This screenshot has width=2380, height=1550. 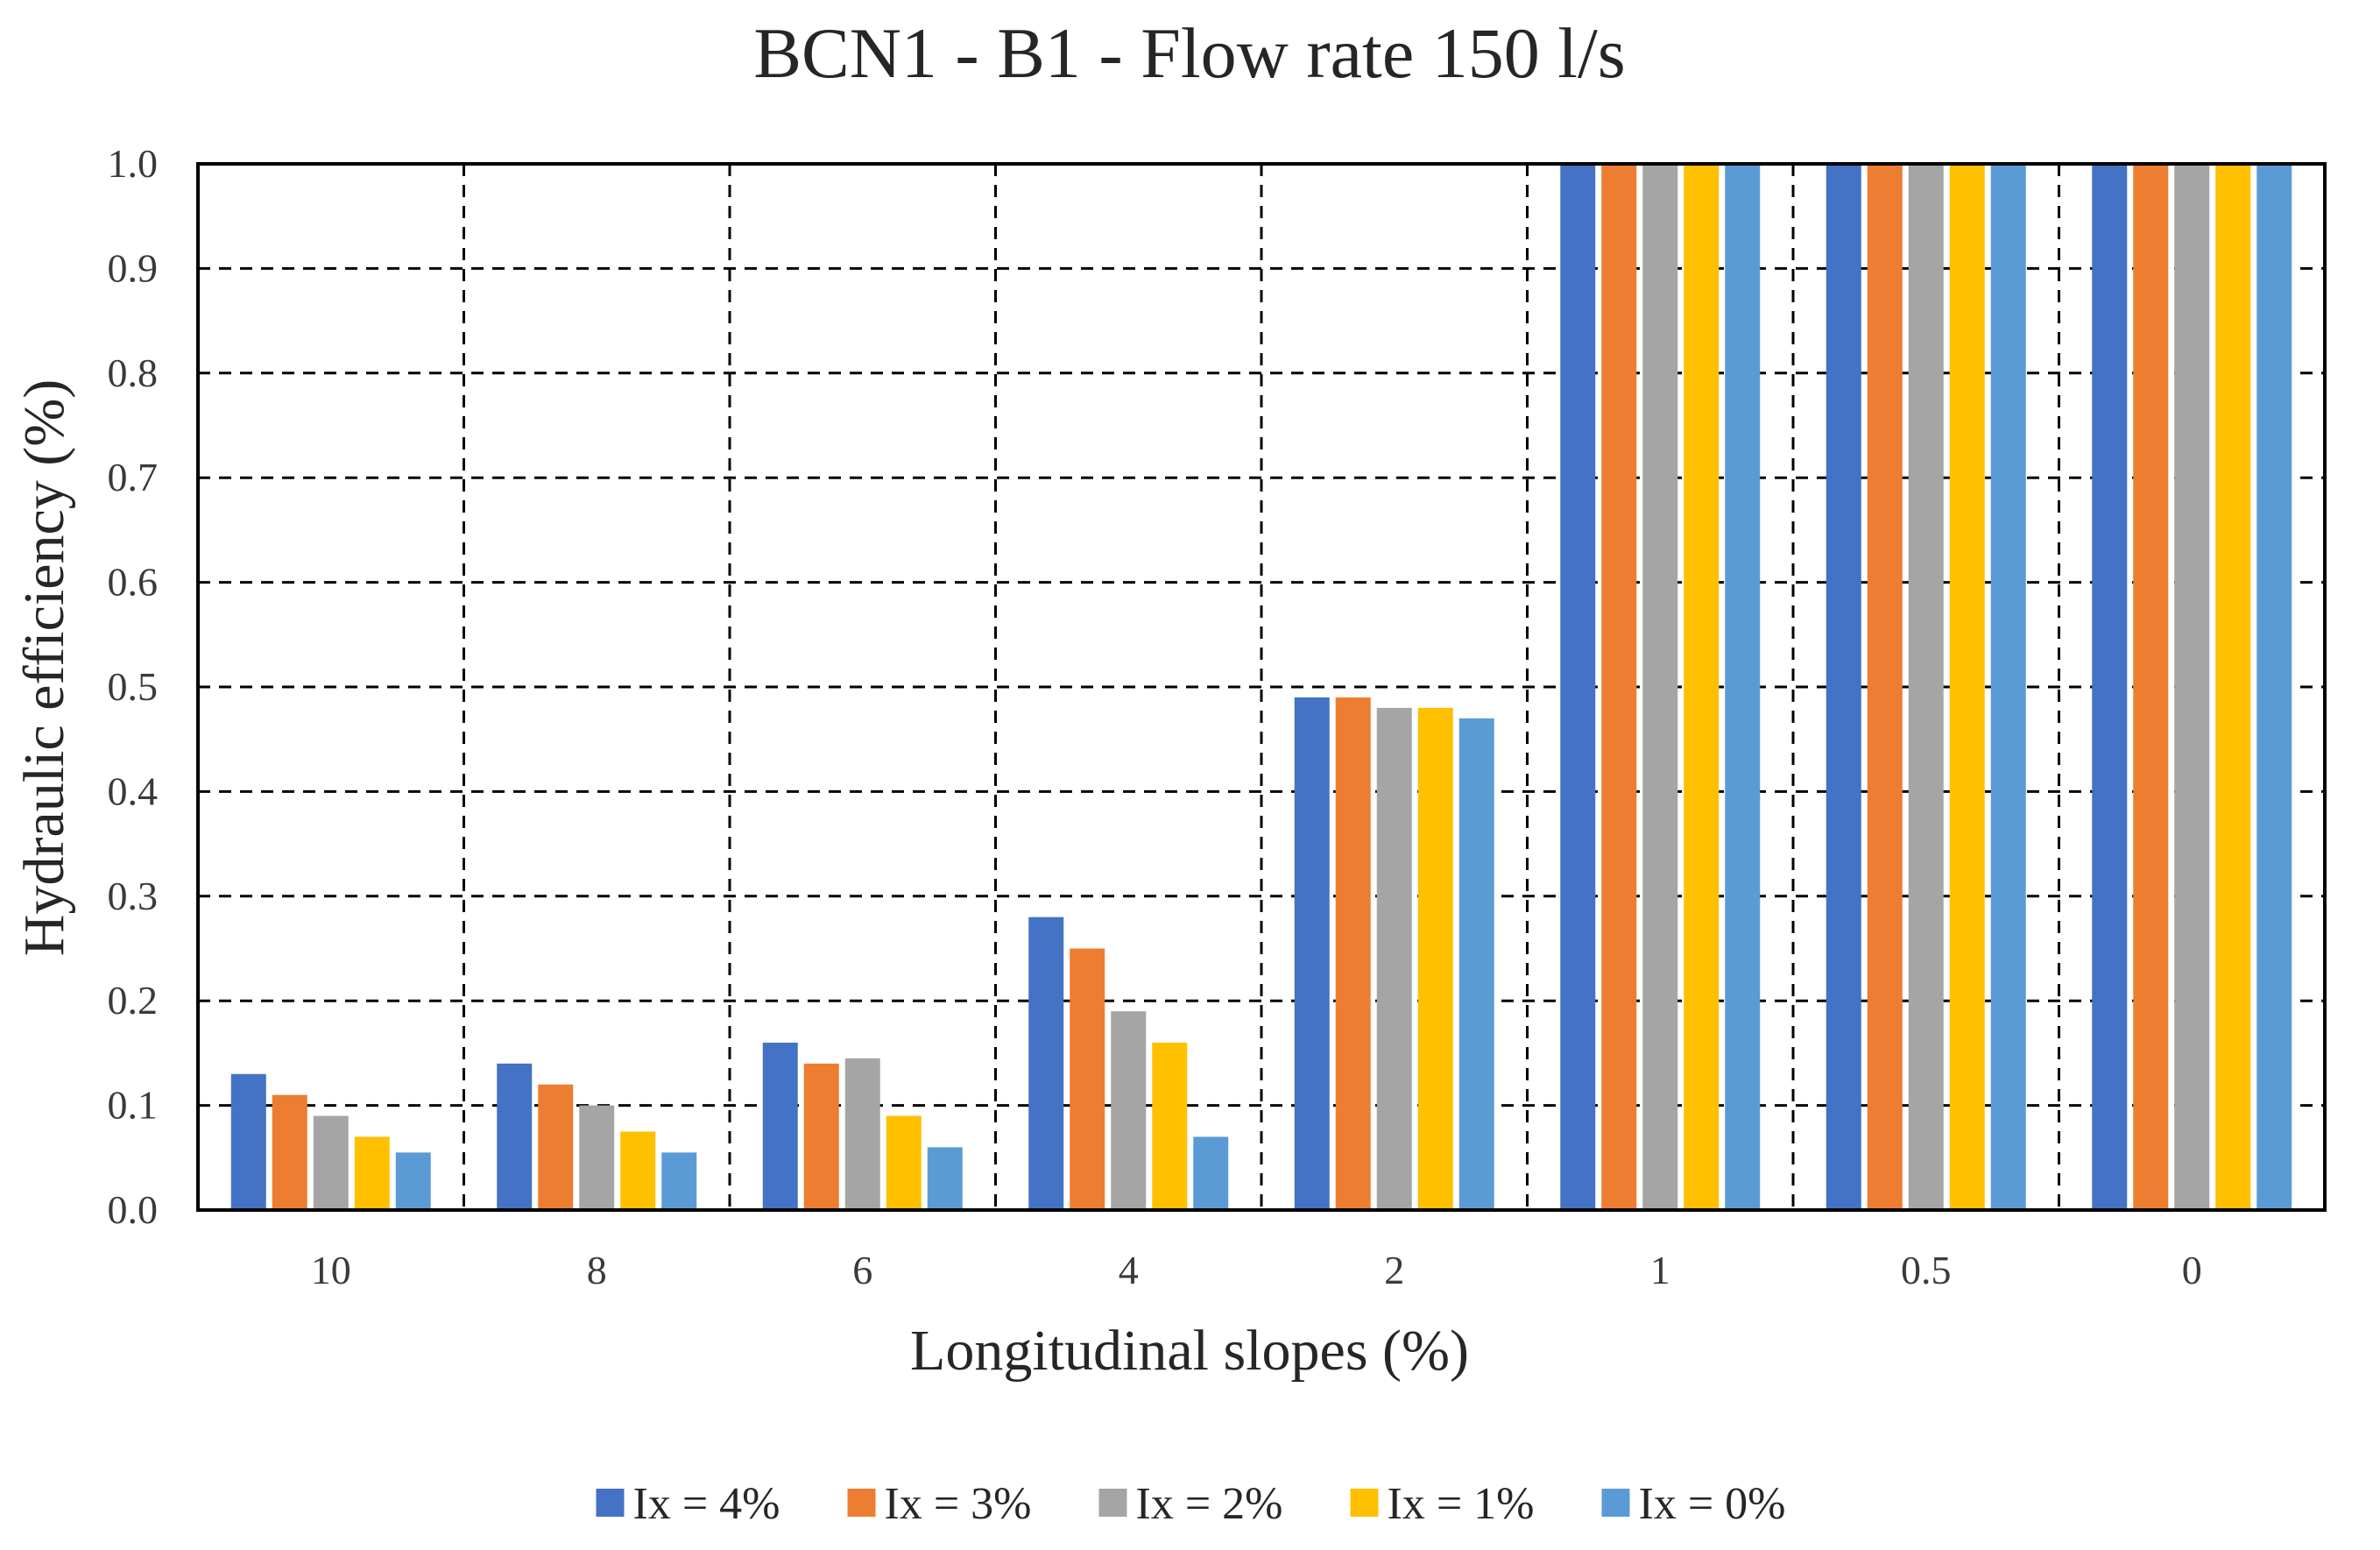 I want to click on legend-label: Ix = 4%, so click(x=706, y=1504).